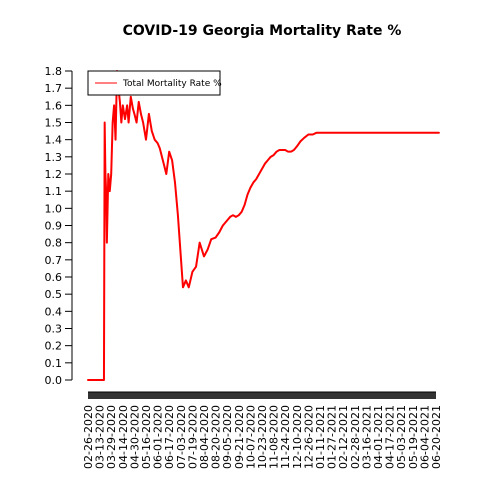 This screenshot has height=480, width=480. I want to click on x-tick-label: 01-11-2021, so click(320, 437).